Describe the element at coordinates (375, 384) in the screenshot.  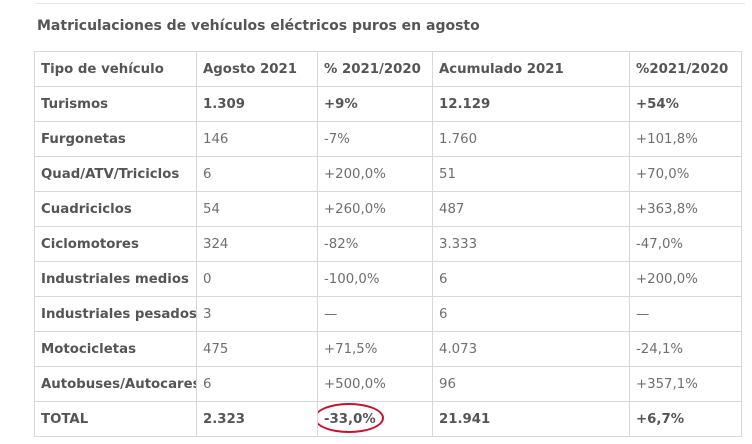
I see `cell-pct: +500,0%` at that location.